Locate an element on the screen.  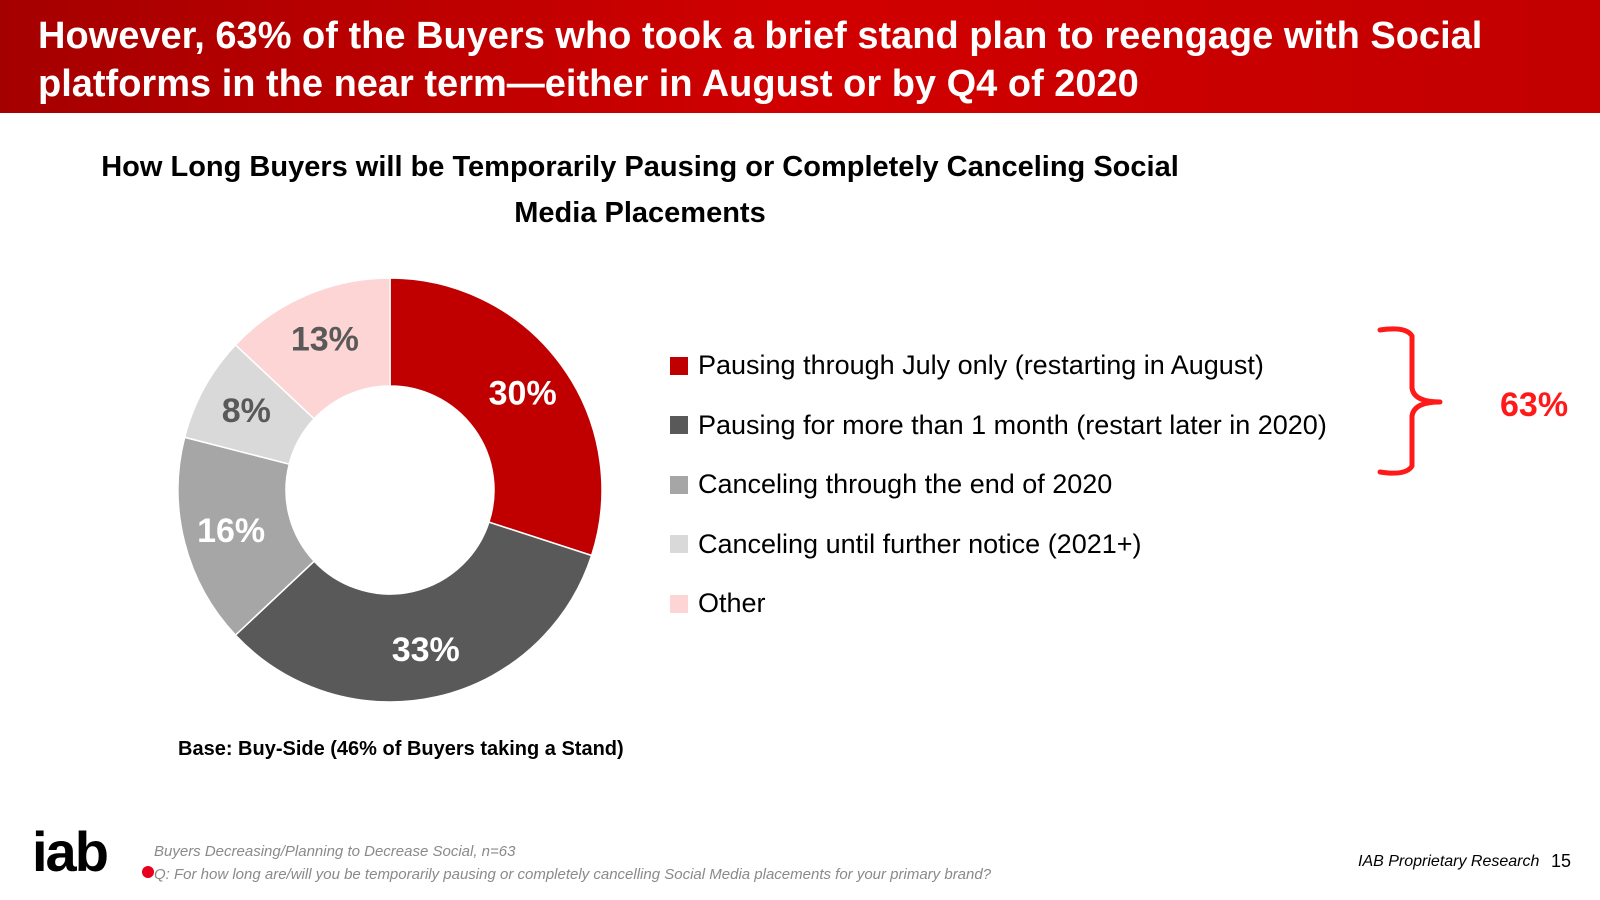
slice-data-label: 8% is located at coordinates (246, 411).